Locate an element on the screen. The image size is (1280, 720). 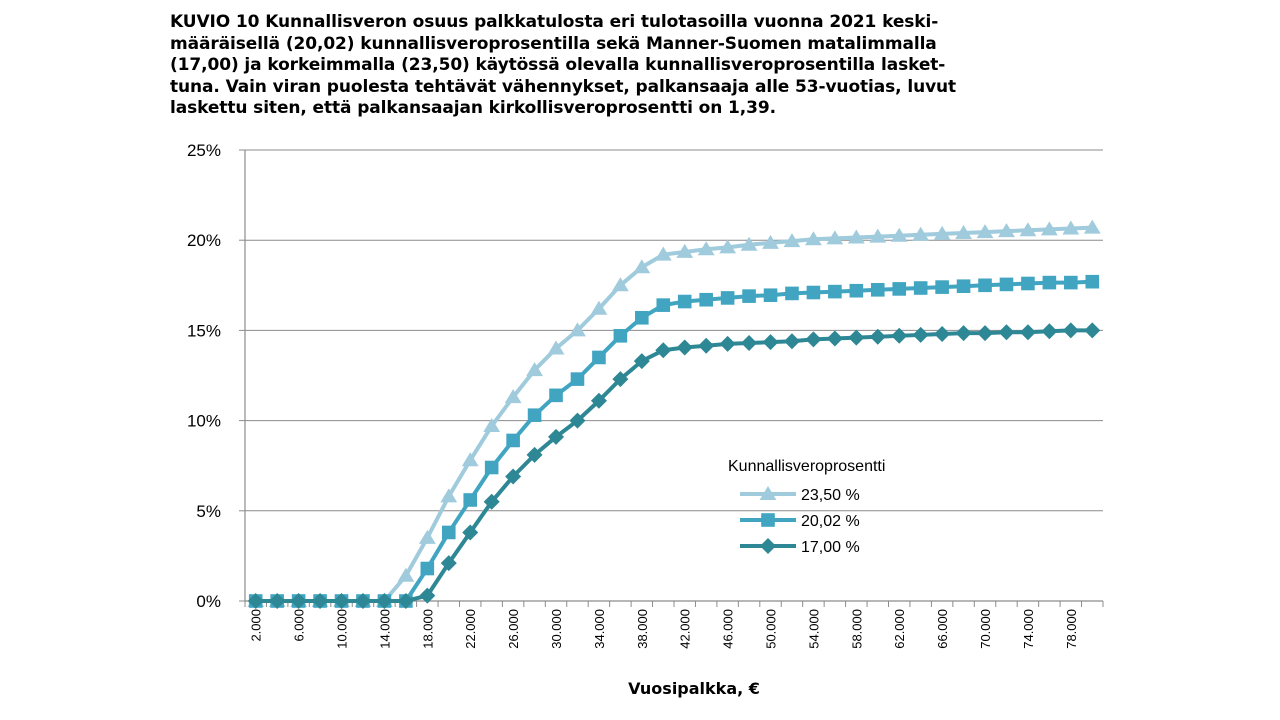
legend-label: 20,02 % is located at coordinates (830, 521).